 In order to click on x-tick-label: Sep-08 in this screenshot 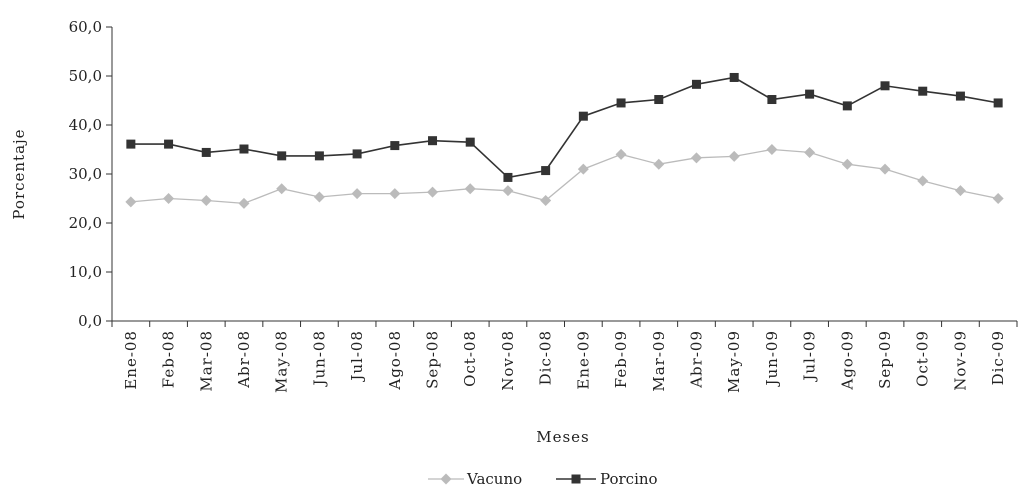, I will do `click(433, 359)`.